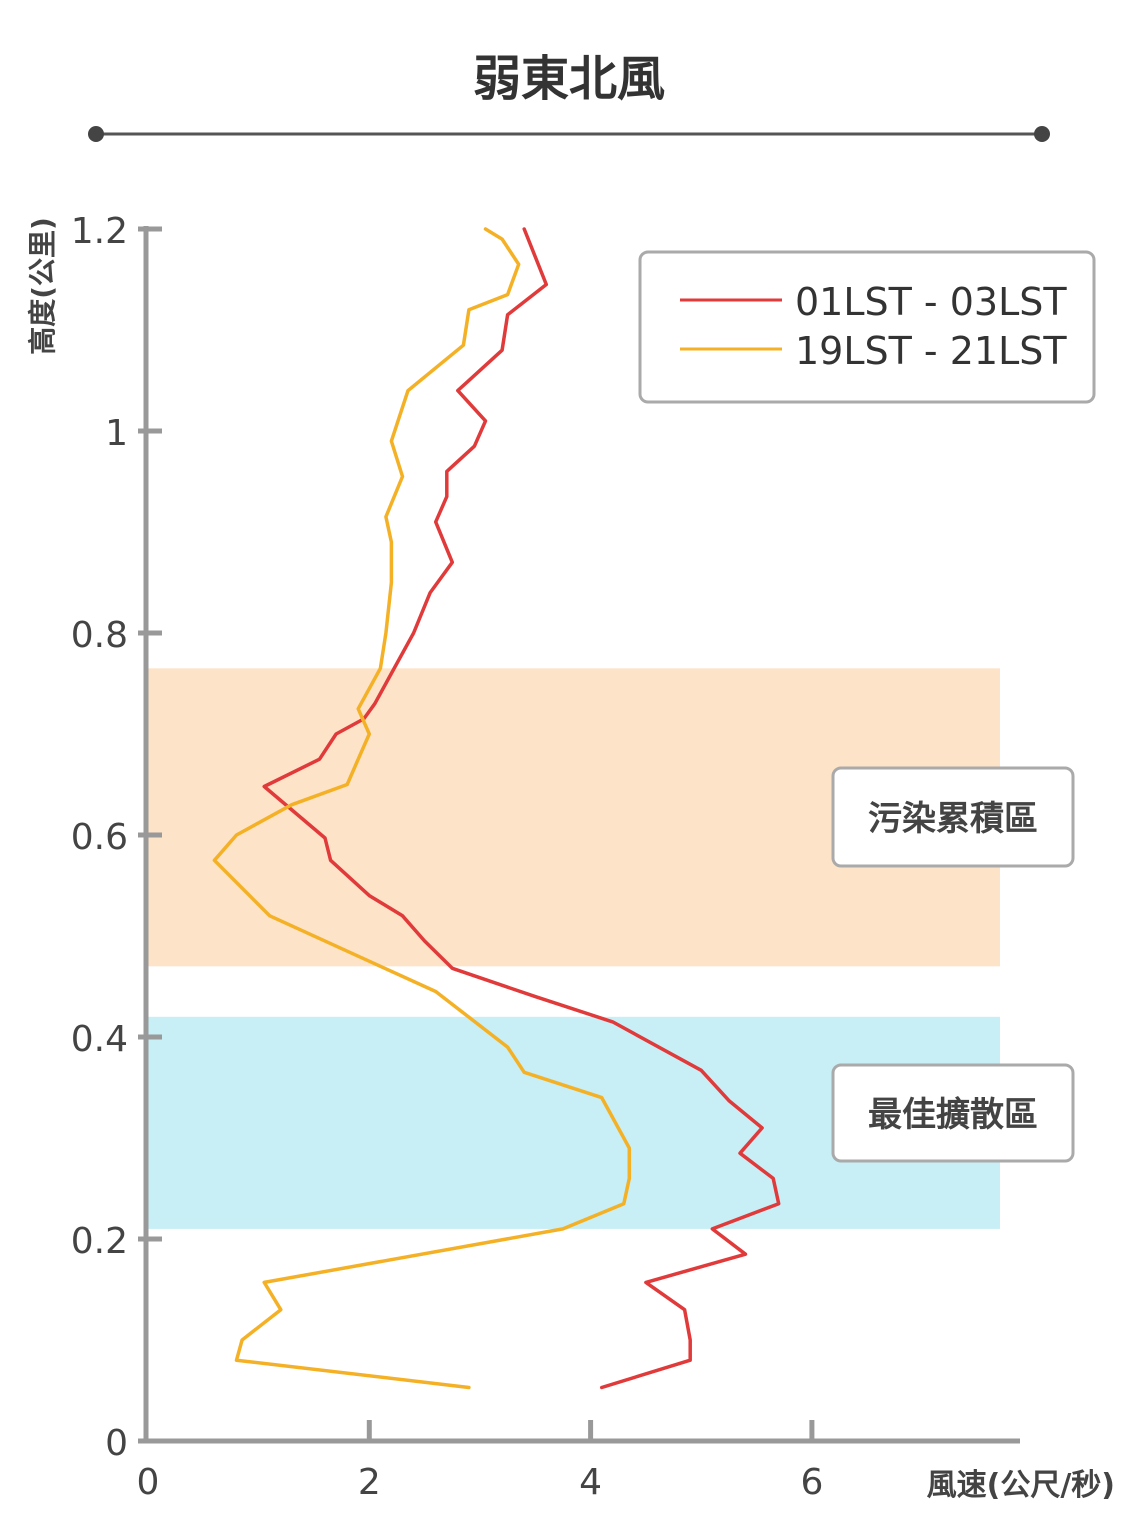  What do you see at coordinates (116, 433) in the screenshot?
I see `y-tick-label: 1` at bounding box center [116, 433].